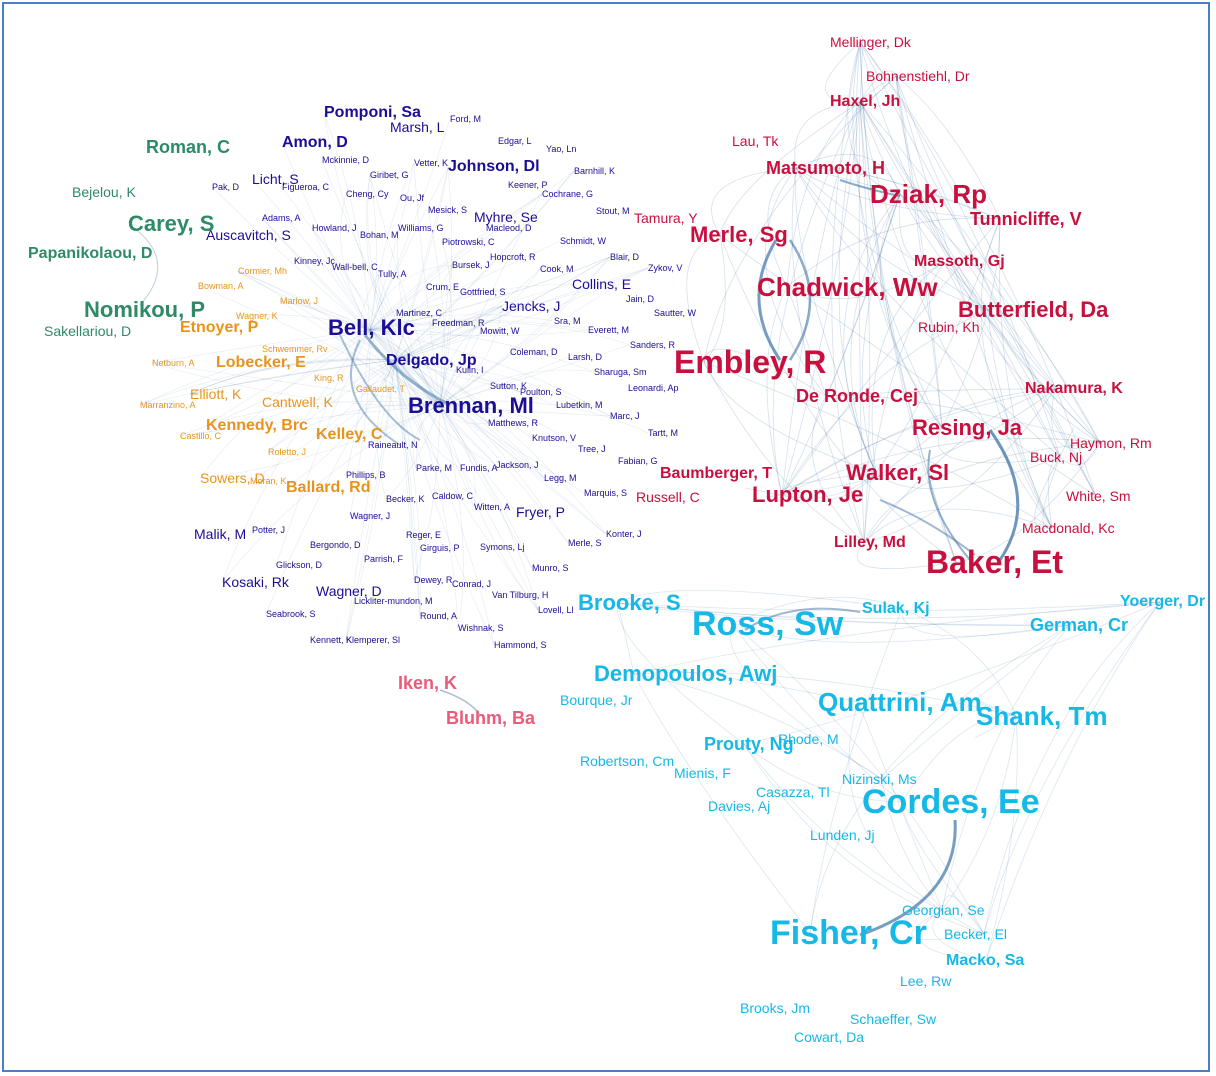  Describe the element at coordinates (315, 142) in the screenshot. I see `author-node-label: Amon, D` at that location.